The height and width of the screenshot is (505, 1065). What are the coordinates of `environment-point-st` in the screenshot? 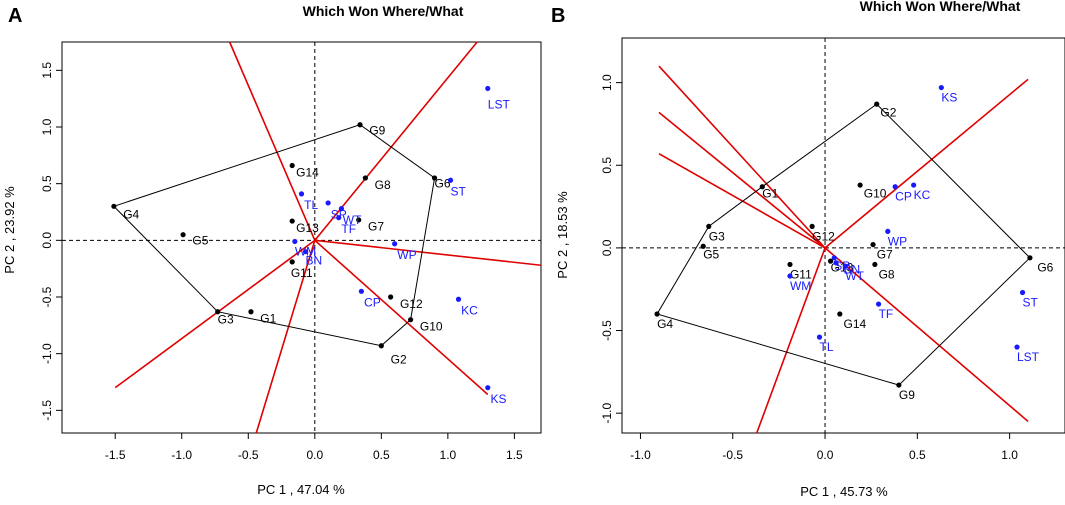 It's located at (1022, 292).